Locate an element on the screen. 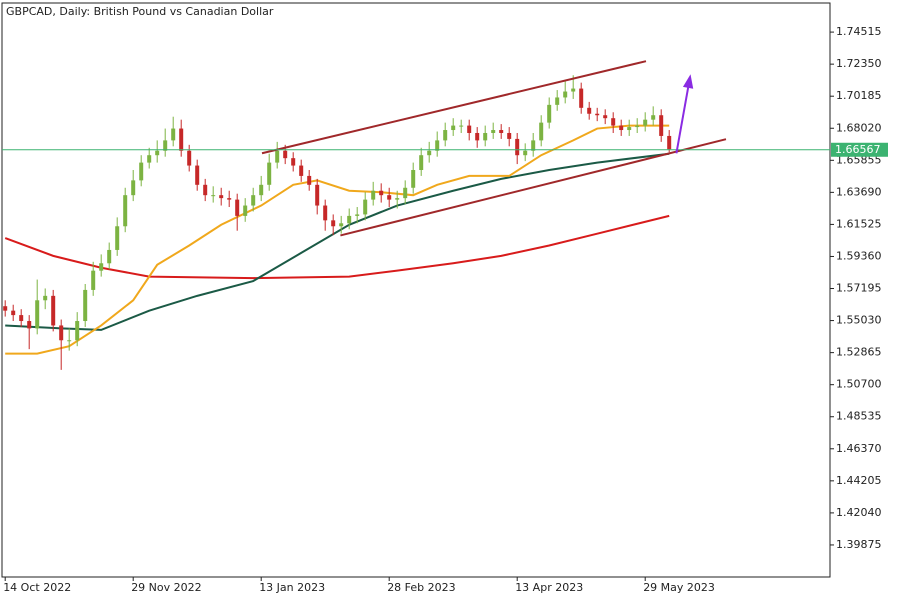  x-tick-label: 29 Nov 2022 is located at coordinates (166, 587).